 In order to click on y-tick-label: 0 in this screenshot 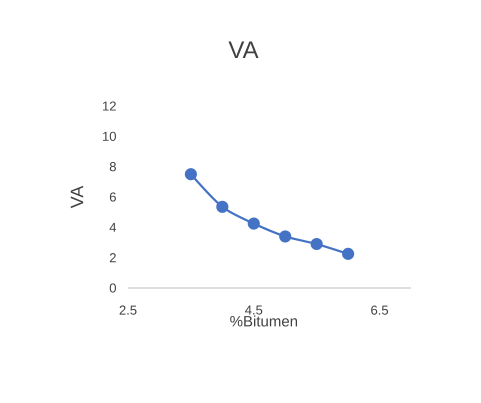, I will do `click(113, 288)`.